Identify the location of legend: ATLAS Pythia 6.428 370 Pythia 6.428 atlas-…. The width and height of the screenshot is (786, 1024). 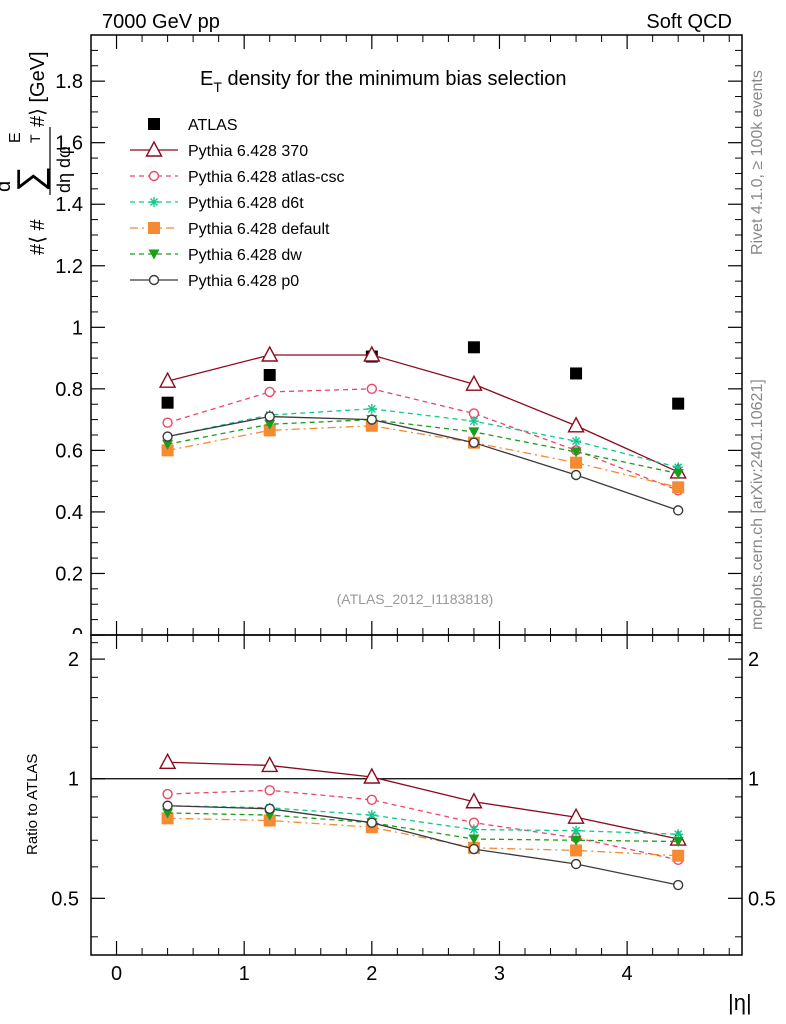
(237, 203).